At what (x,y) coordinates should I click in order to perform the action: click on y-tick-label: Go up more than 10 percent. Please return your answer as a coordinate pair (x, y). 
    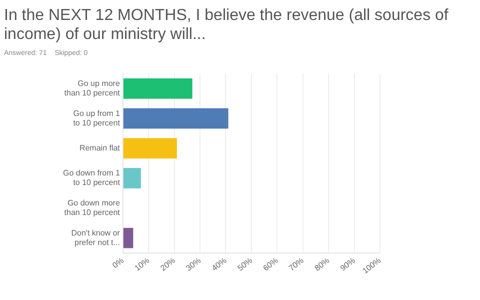
    Looking at the image, I should click on (92, 88).